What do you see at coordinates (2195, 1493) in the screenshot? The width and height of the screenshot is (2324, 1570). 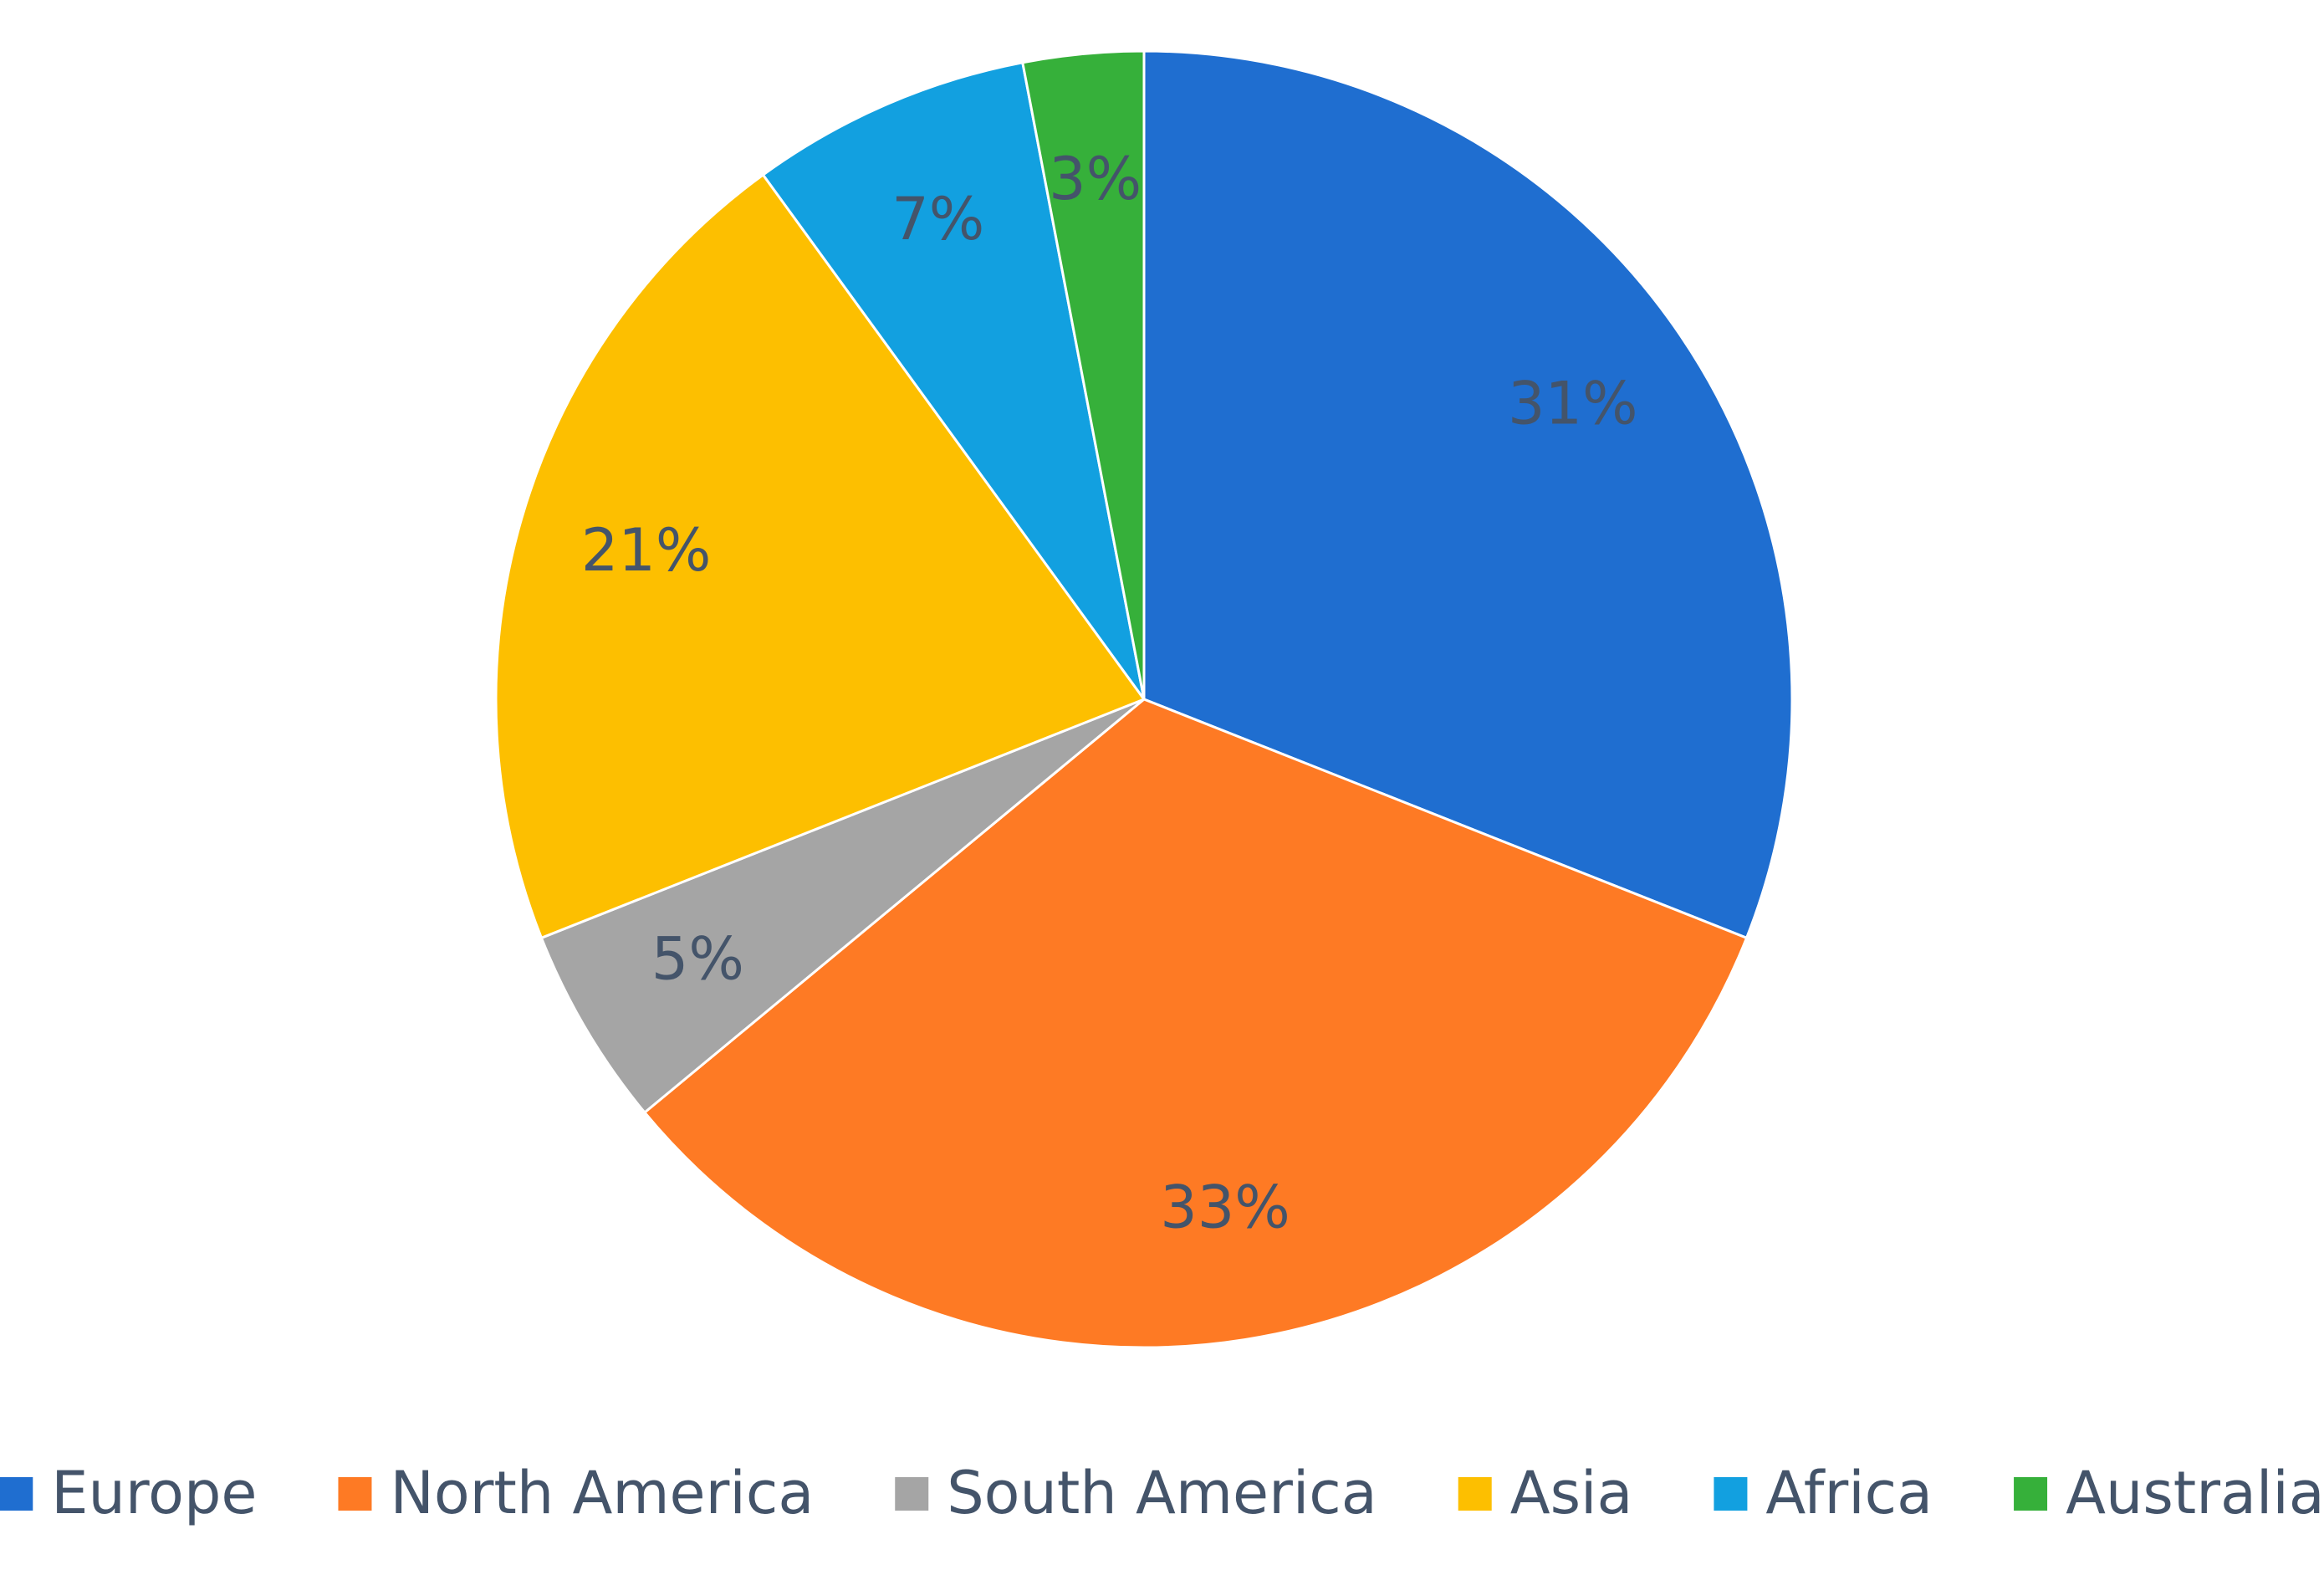 I see `legend-label: Australia` at bounding box center [2195, 1493].